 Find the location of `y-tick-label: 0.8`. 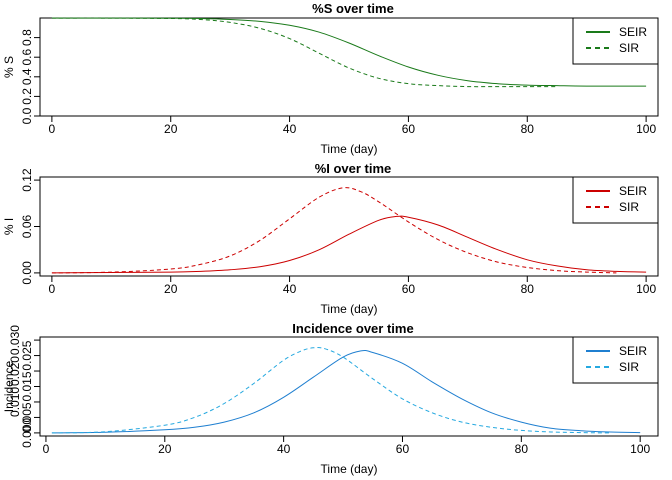

y-tick-label: 0.8 is located at coordinates (27, 37).